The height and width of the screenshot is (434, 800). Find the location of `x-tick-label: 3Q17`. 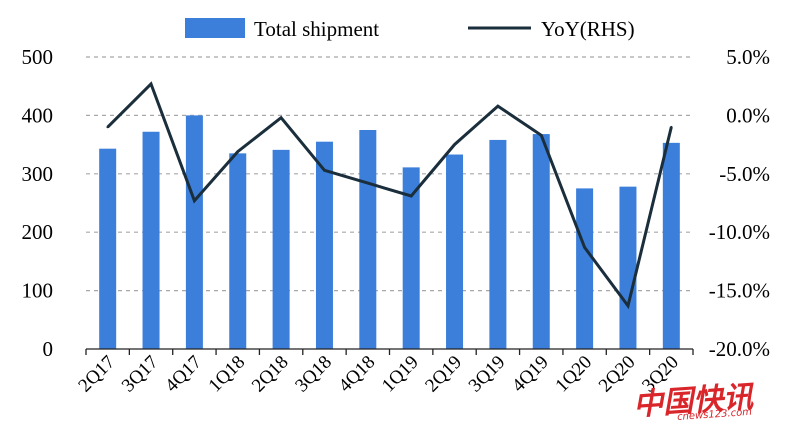

x-tick-label: 3Q17 is located at coordinates (140, 374).